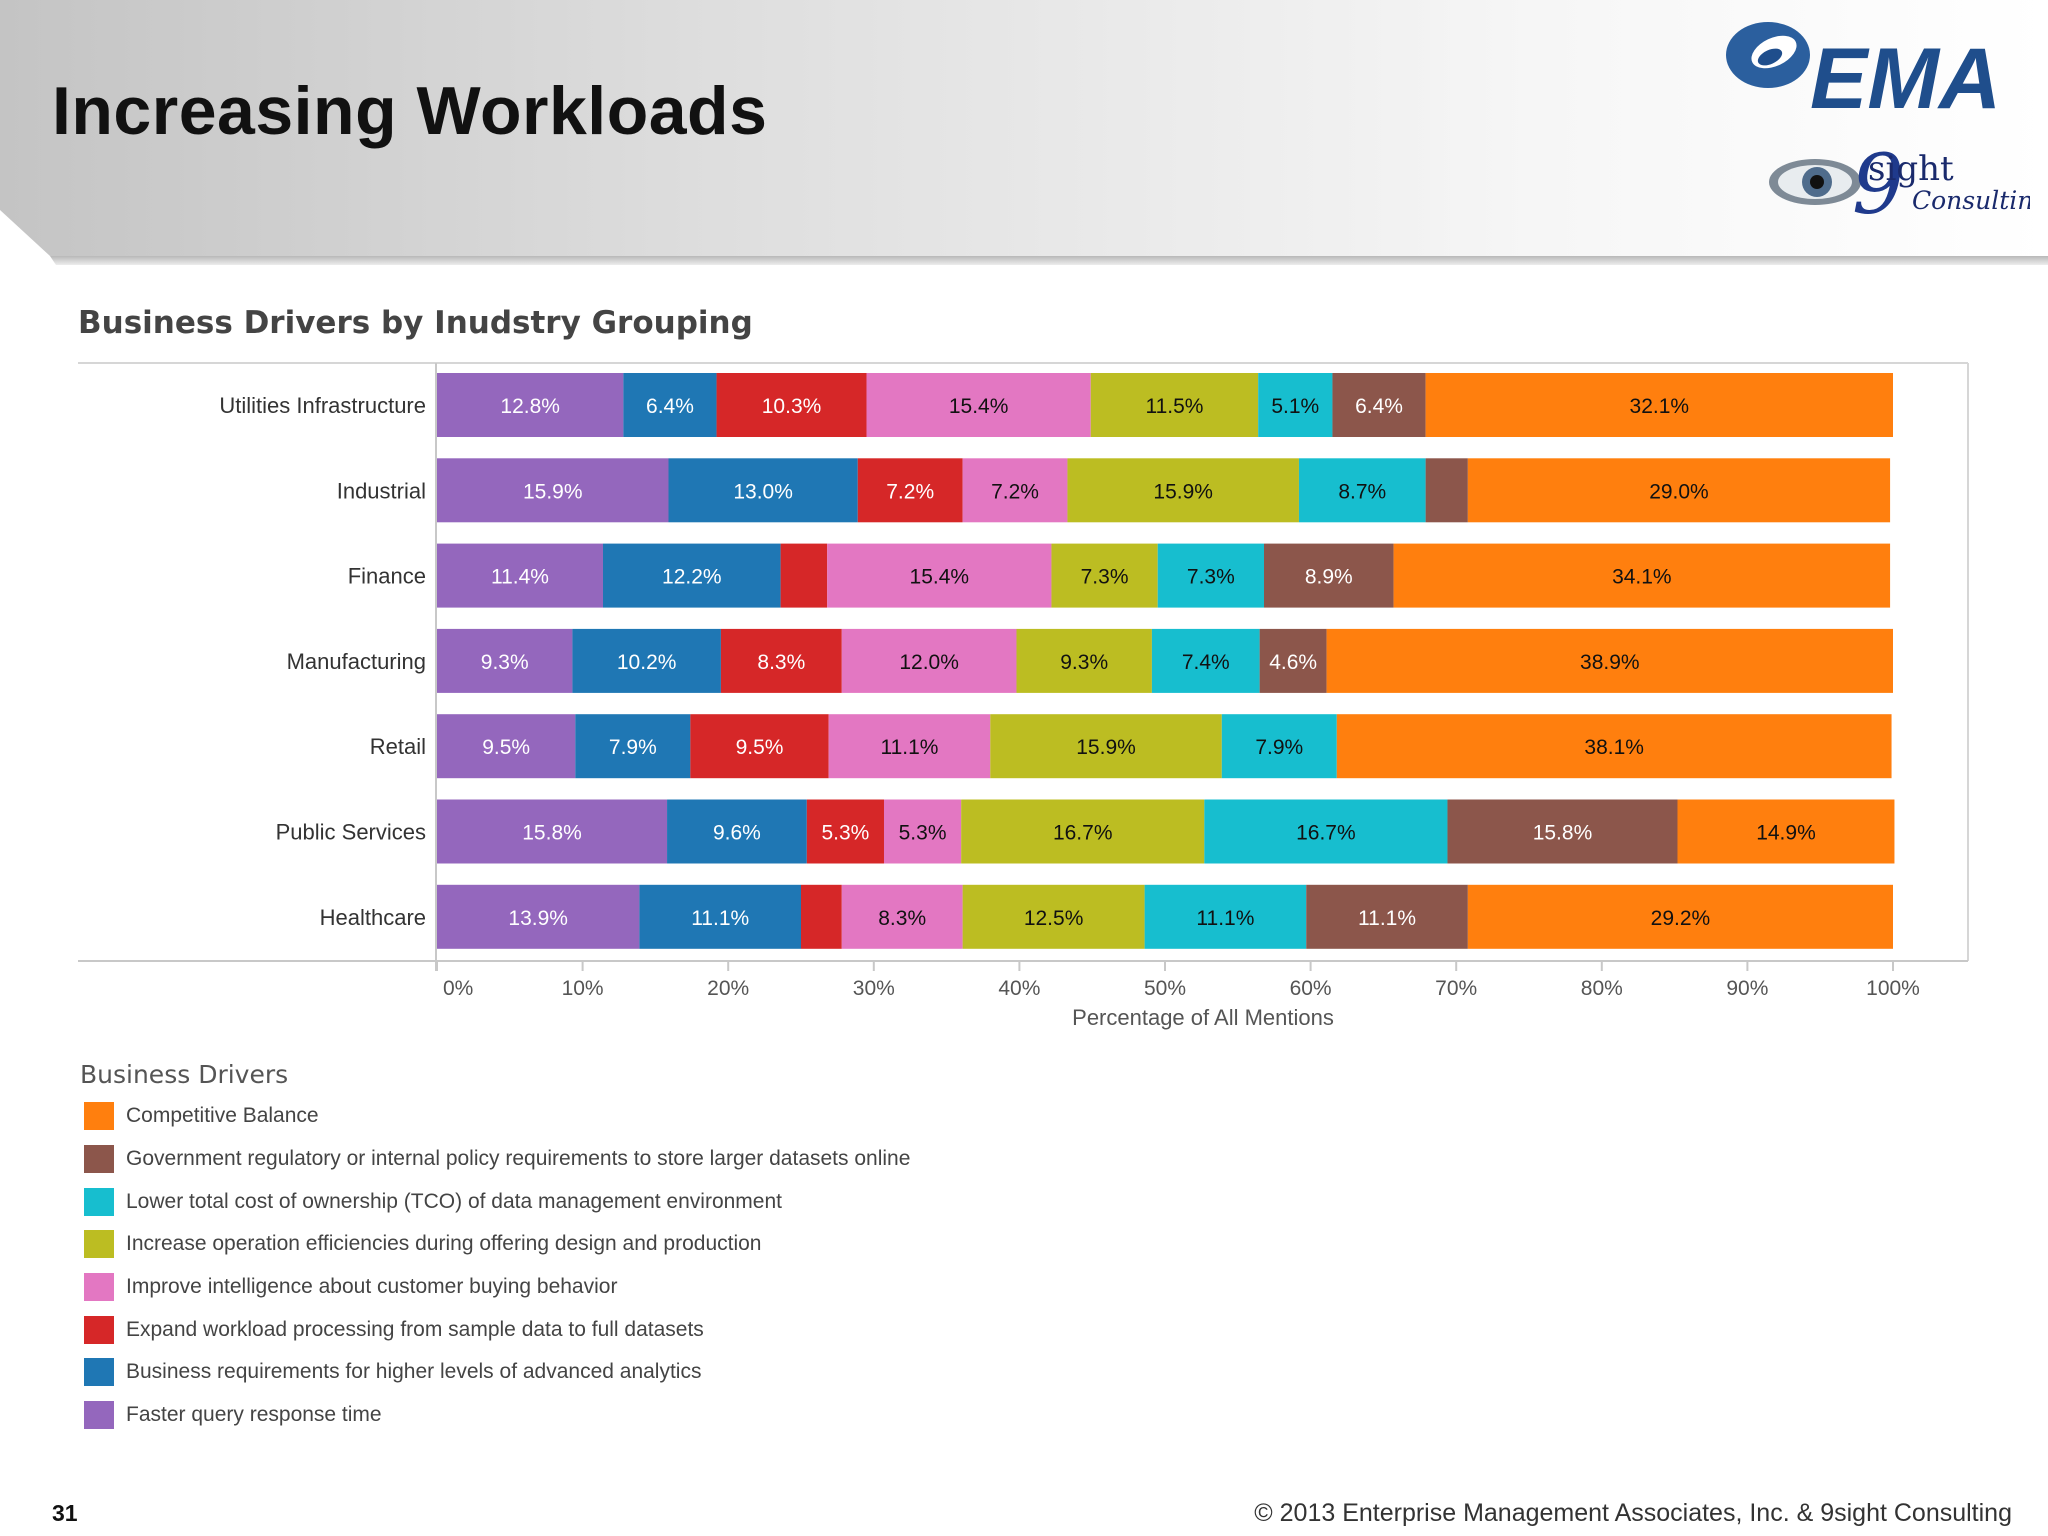 Image resolution: width=2048 pixels, height=1536 pixels. Describe the element at coordinates (1165, 988) in the screenshot. I see `x-tick-label: 50%` at that location.